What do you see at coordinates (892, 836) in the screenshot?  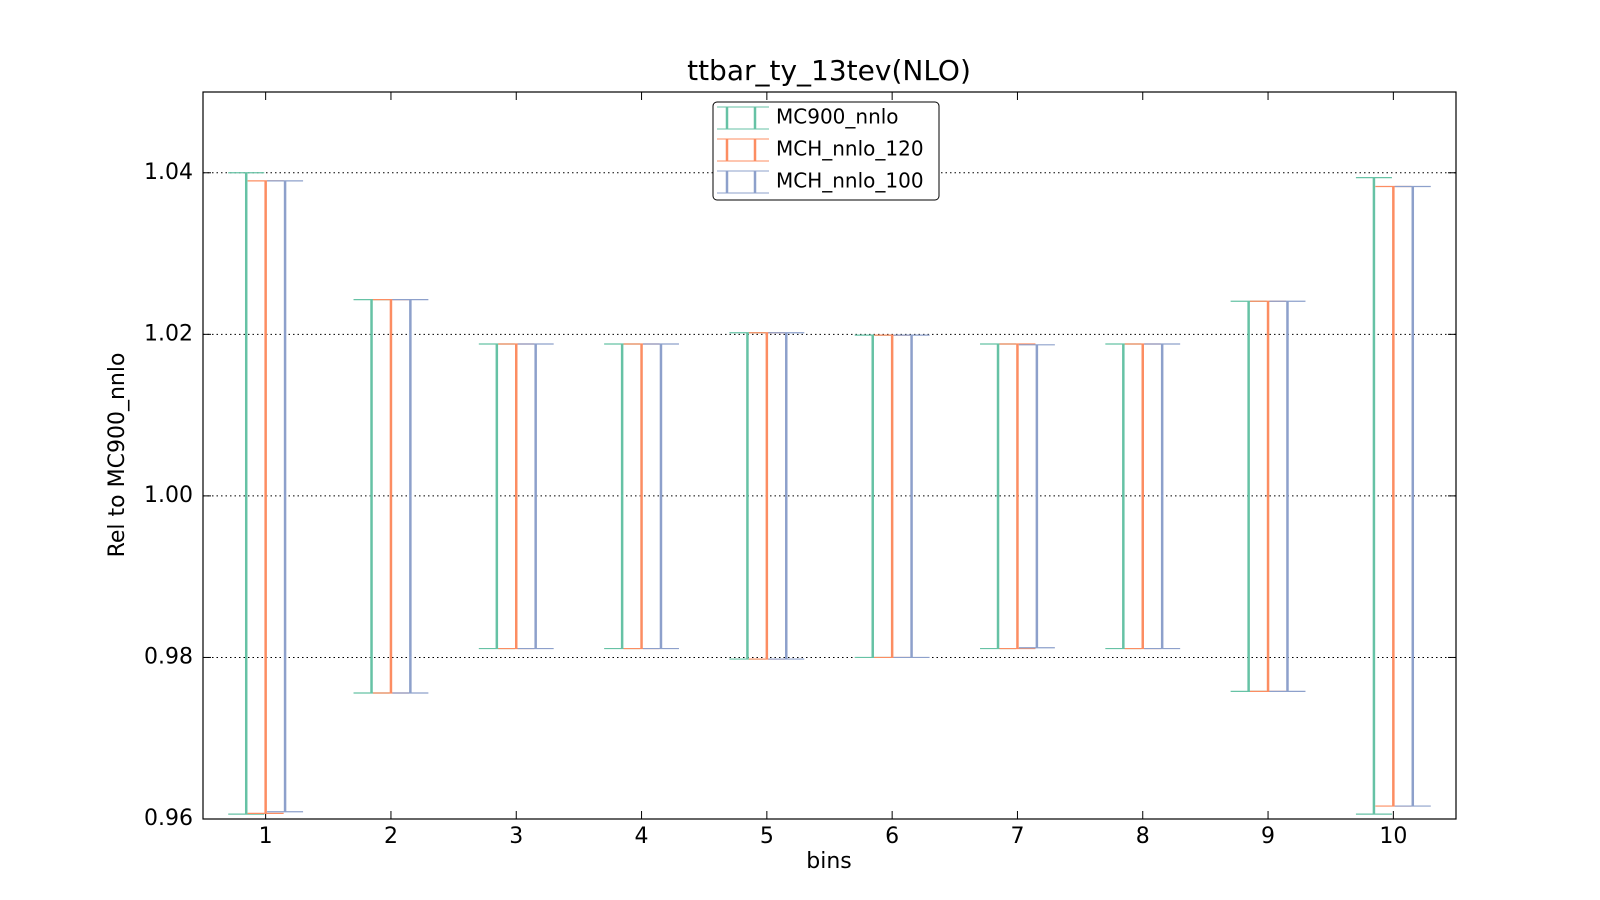 I see `x-tick-label: 6` at bounding box center [892, 836].